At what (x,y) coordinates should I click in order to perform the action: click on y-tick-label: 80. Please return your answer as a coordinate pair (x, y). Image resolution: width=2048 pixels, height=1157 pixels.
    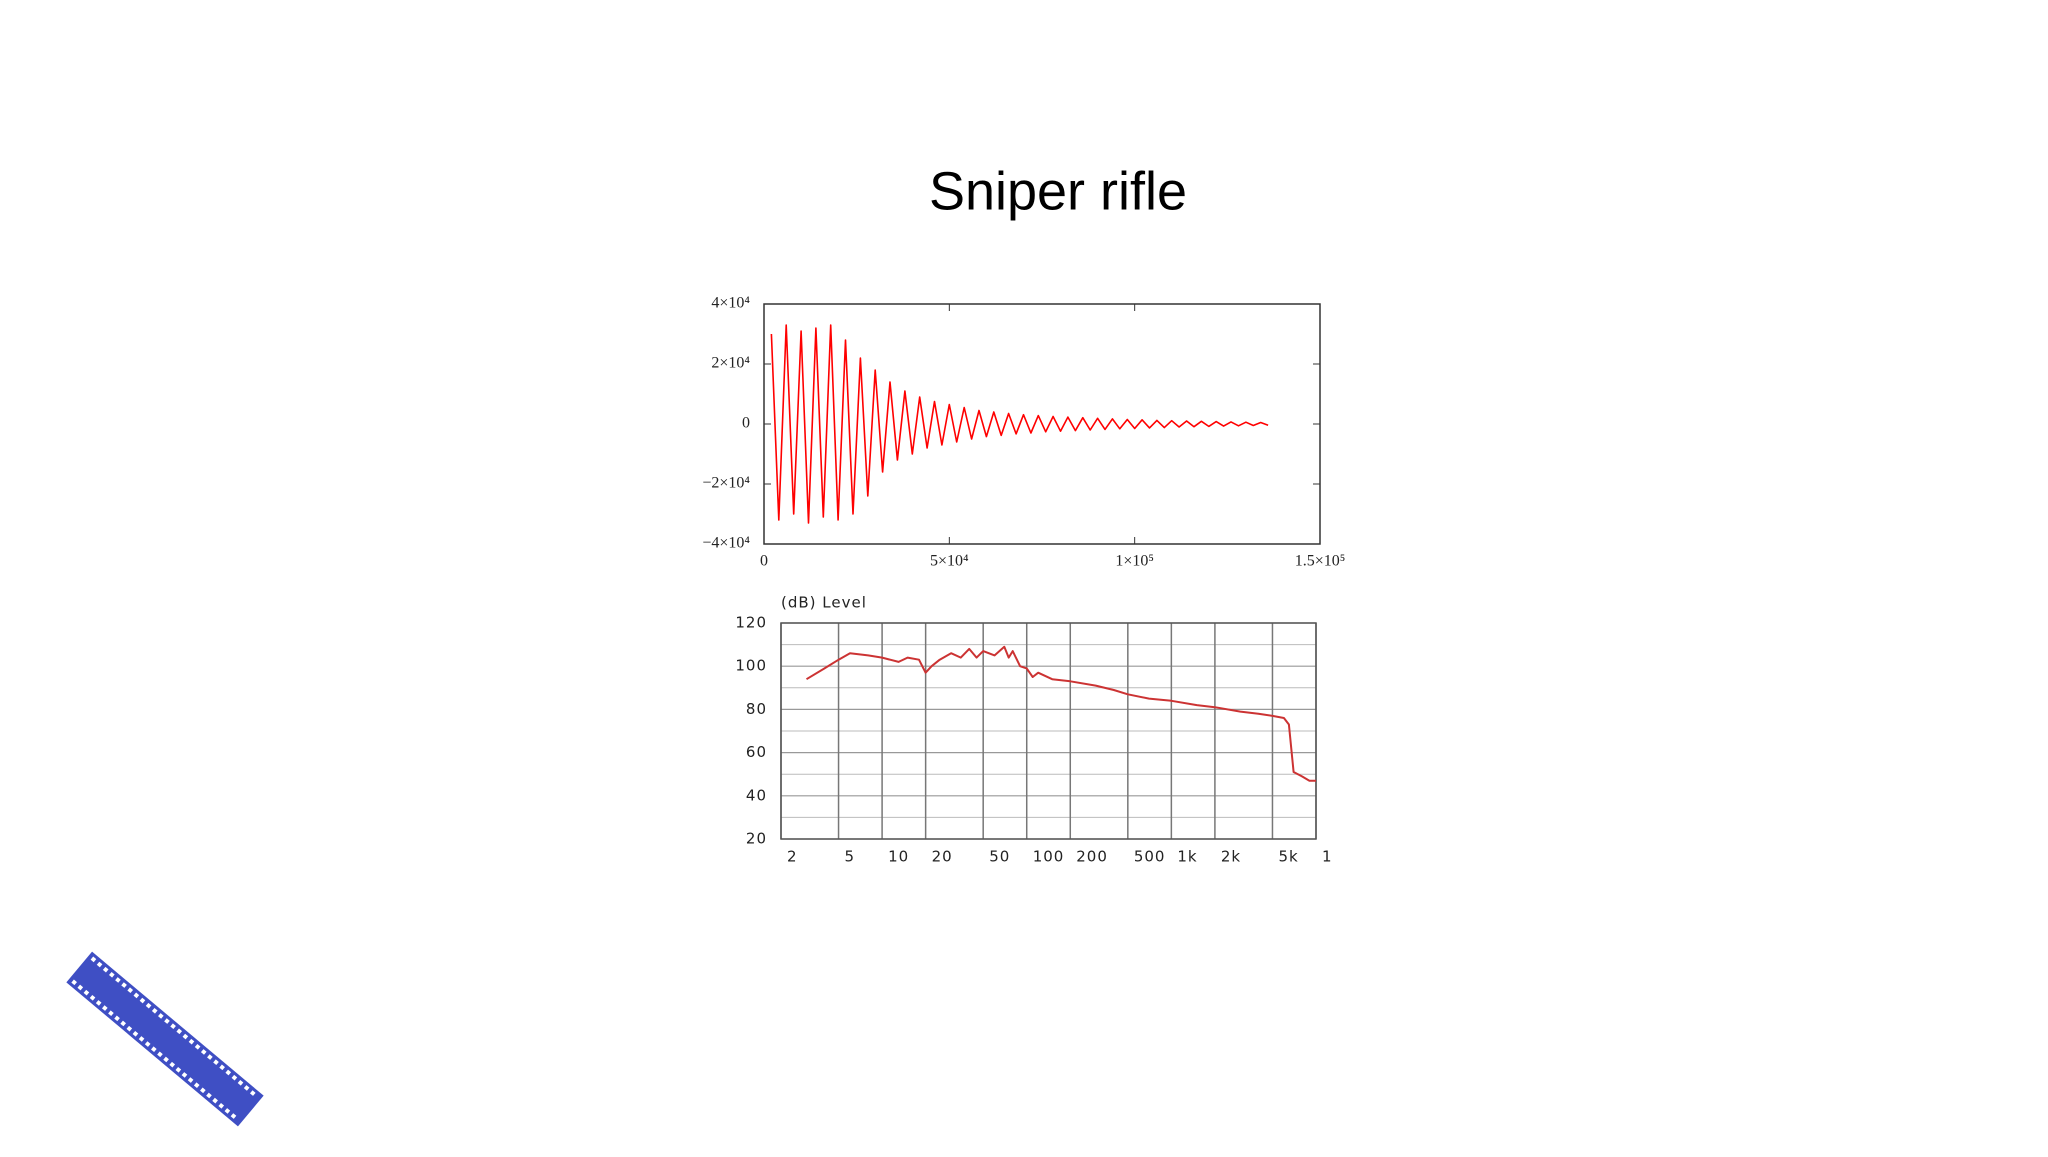
    Looking at the image, I should click on (756, 709).